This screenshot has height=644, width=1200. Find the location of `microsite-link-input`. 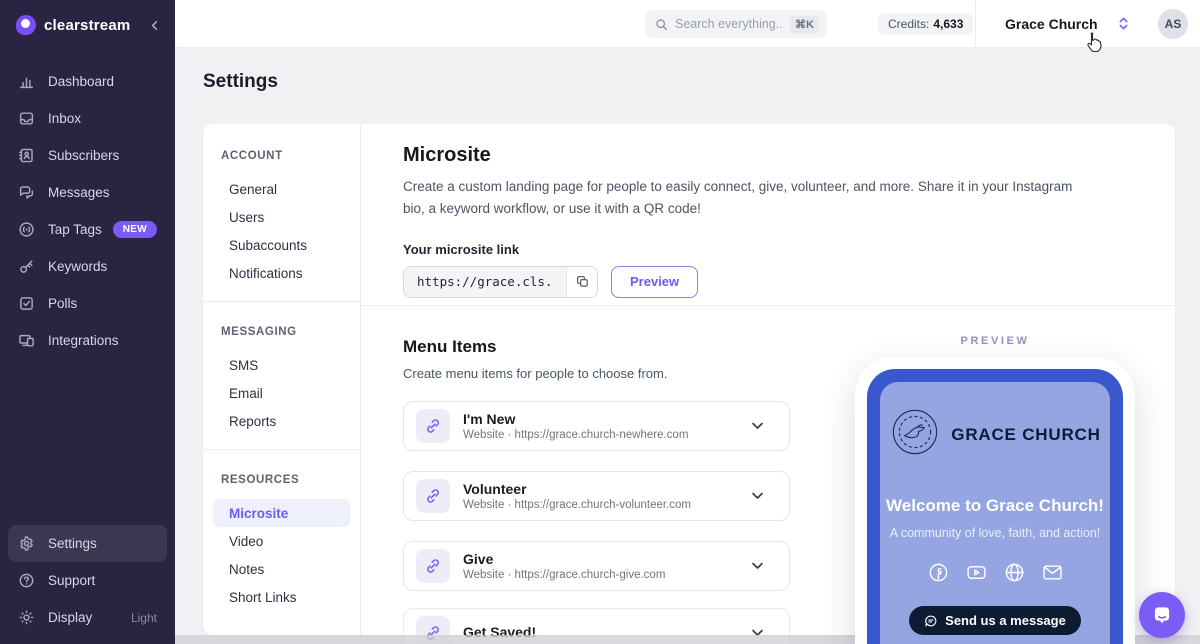

microsite-link-input is located at coordinates (485, 281).